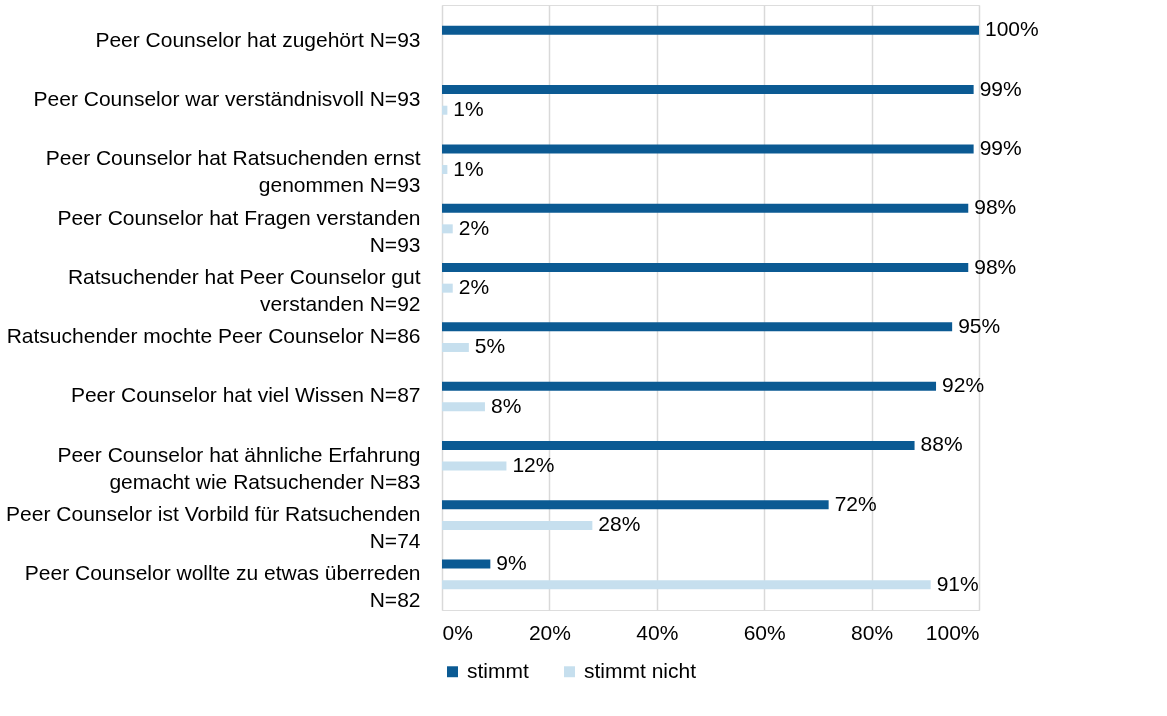 Image resolution: width=1167 pixels, height=716 pixels. Describe the element at coordinates (233, 171) in the screenshot. I see `y-tick-label: Peer Counselor hat Ratsuchenden ernst genommen N=93` at that location.